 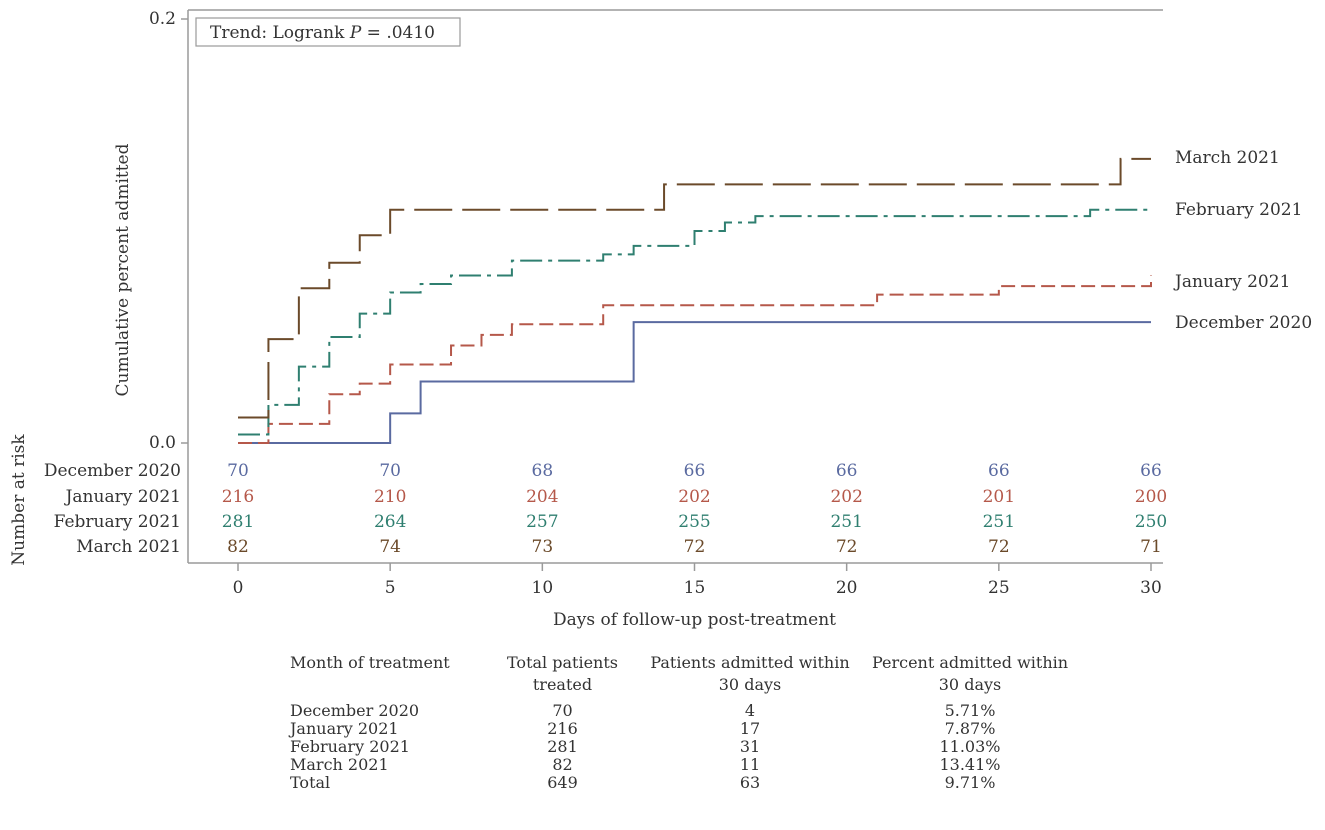 What do you see at coordinates (355, 710) in the screenshot?
I see `table-cell: December 2020` at bounding box center [355, 710].